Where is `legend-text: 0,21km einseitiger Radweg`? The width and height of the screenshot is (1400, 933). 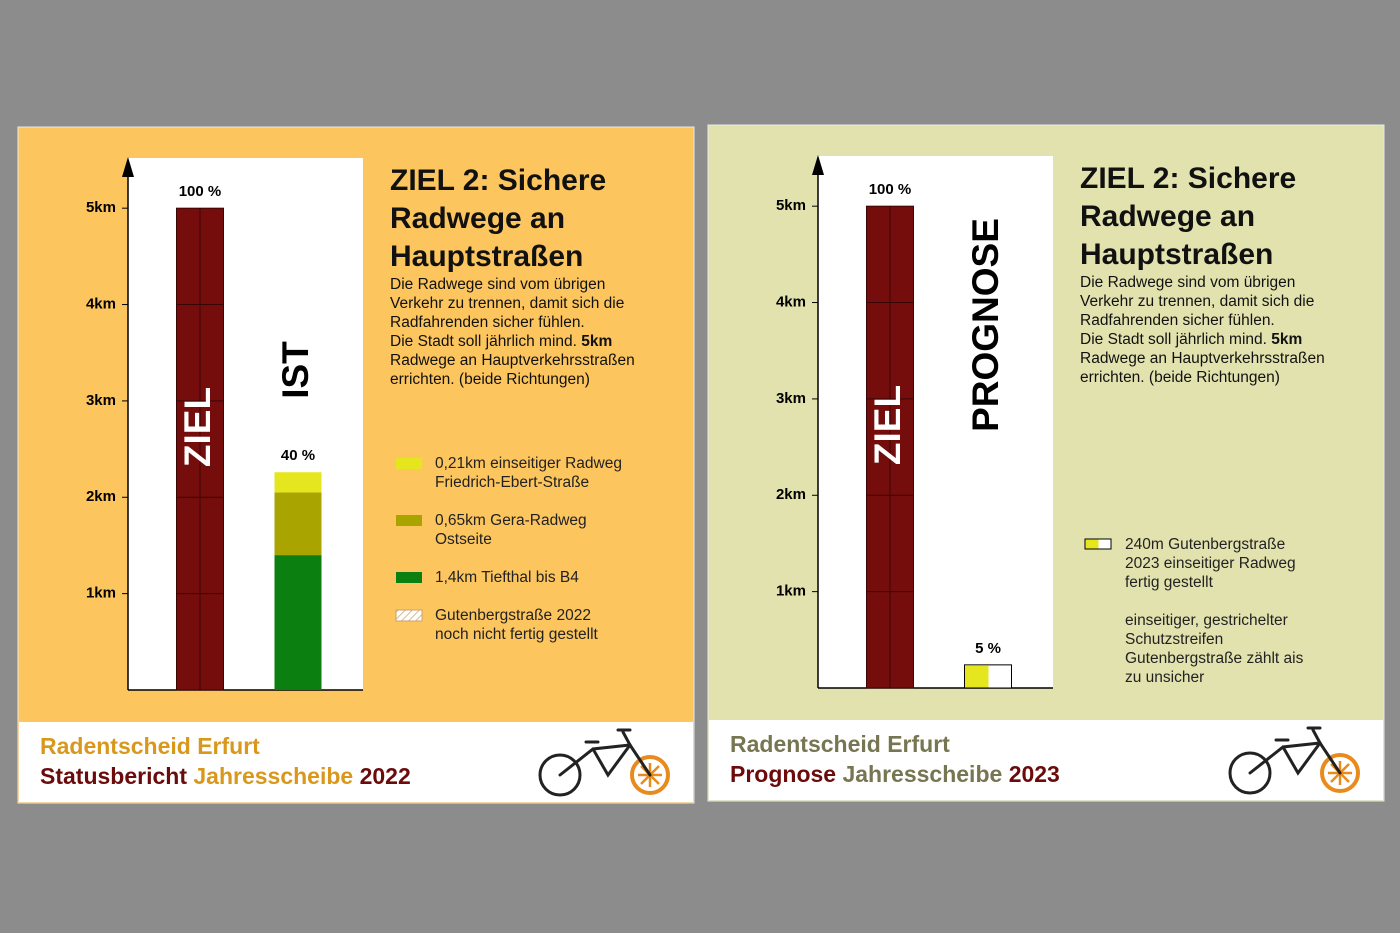 legend-text: 0,21km einseitiger Radweg is located at coordinates (528, 463).